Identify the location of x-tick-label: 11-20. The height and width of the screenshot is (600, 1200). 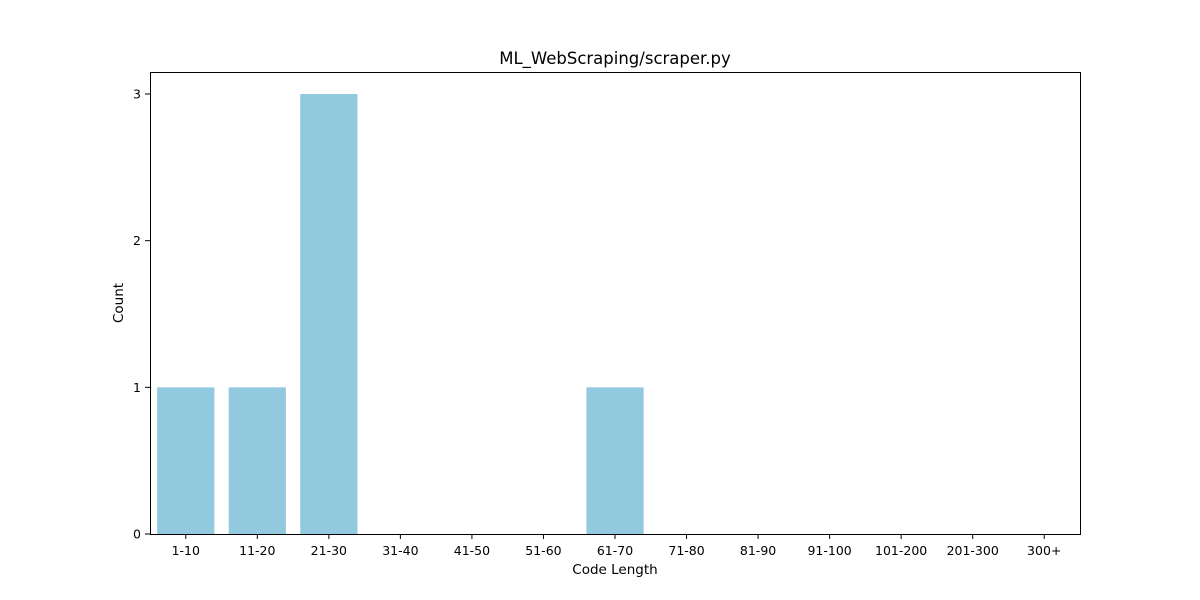
(257, 550).